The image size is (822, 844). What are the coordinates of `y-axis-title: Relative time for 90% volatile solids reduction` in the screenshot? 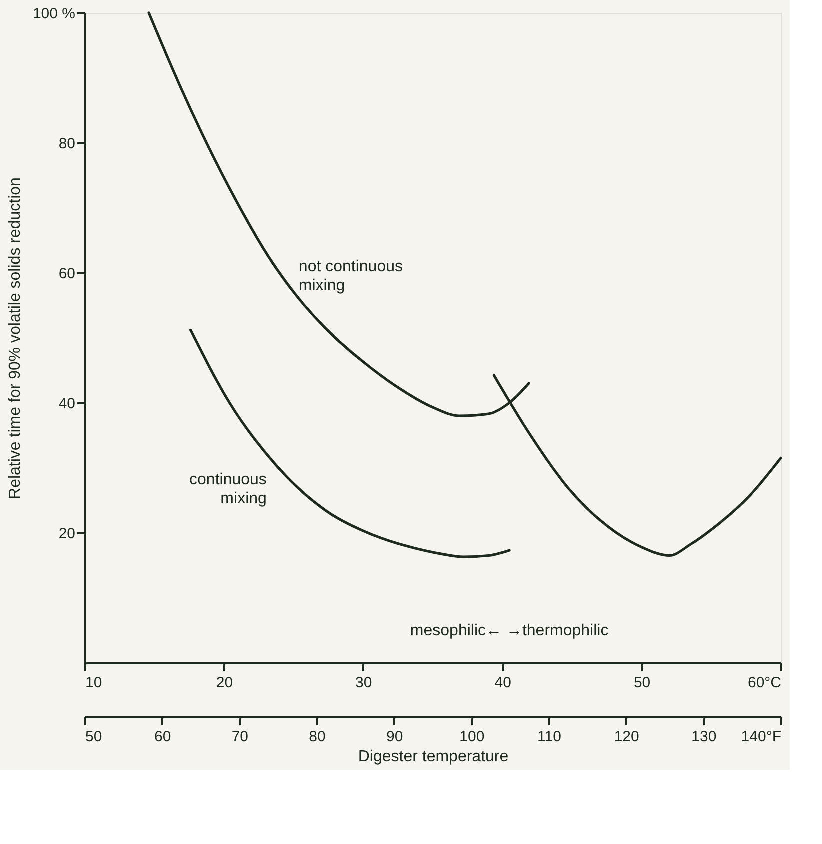 It's located at (15, 339).